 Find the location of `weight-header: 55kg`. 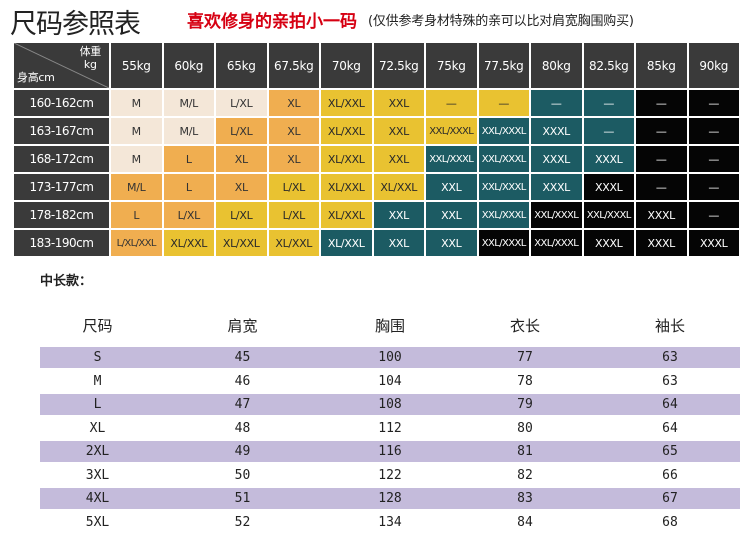

weight-header: 55kg is located at coordinates (137, 66).